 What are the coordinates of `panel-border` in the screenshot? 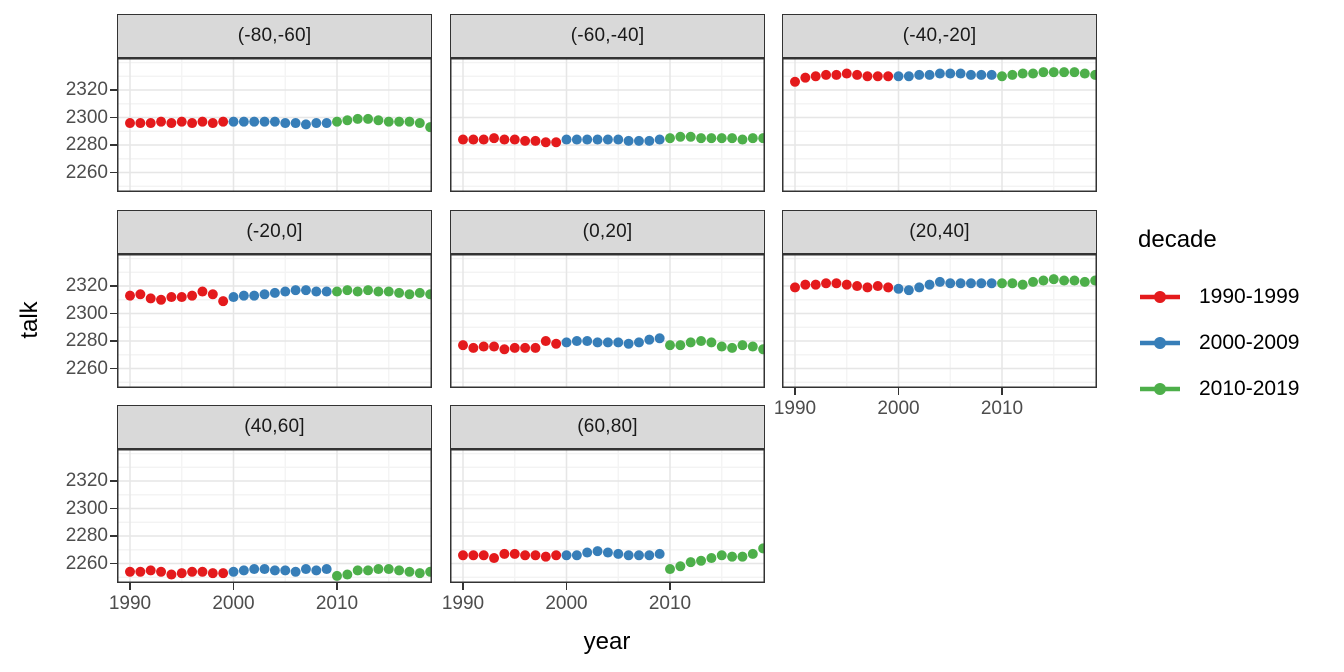 It's located at (607, 516).